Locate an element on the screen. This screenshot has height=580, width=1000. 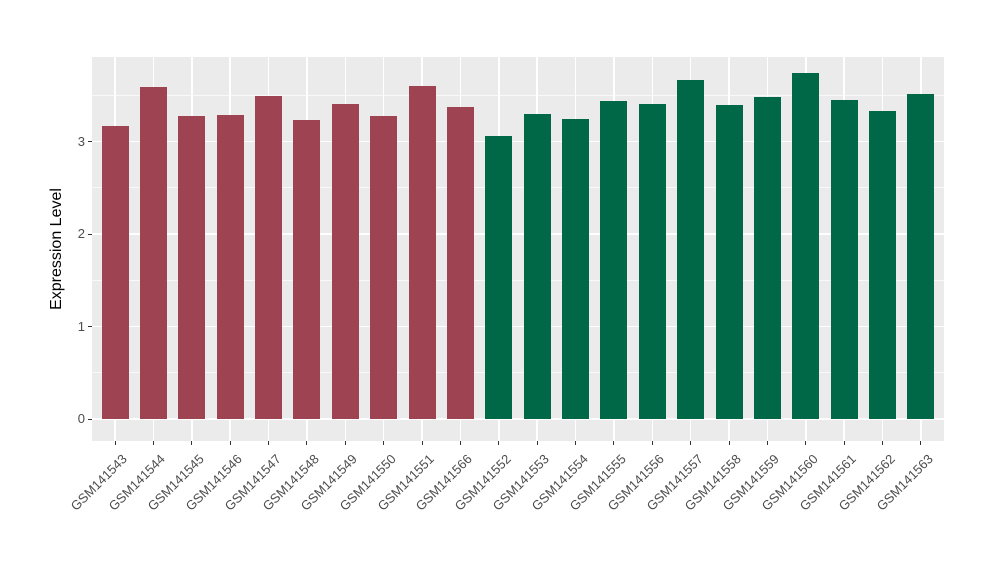
bar-gsm141562 is located at coordinates (883, 264).